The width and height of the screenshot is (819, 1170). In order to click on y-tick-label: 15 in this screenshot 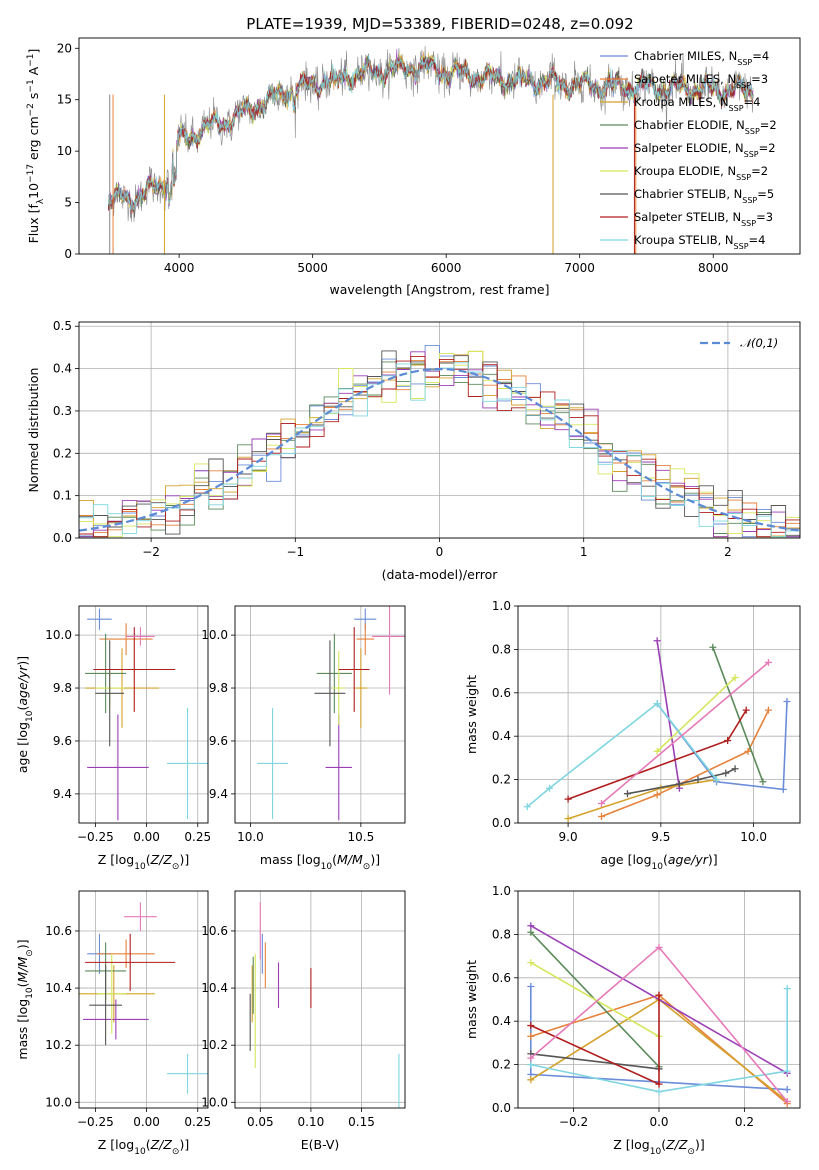, I will do `click(64, 100)`.